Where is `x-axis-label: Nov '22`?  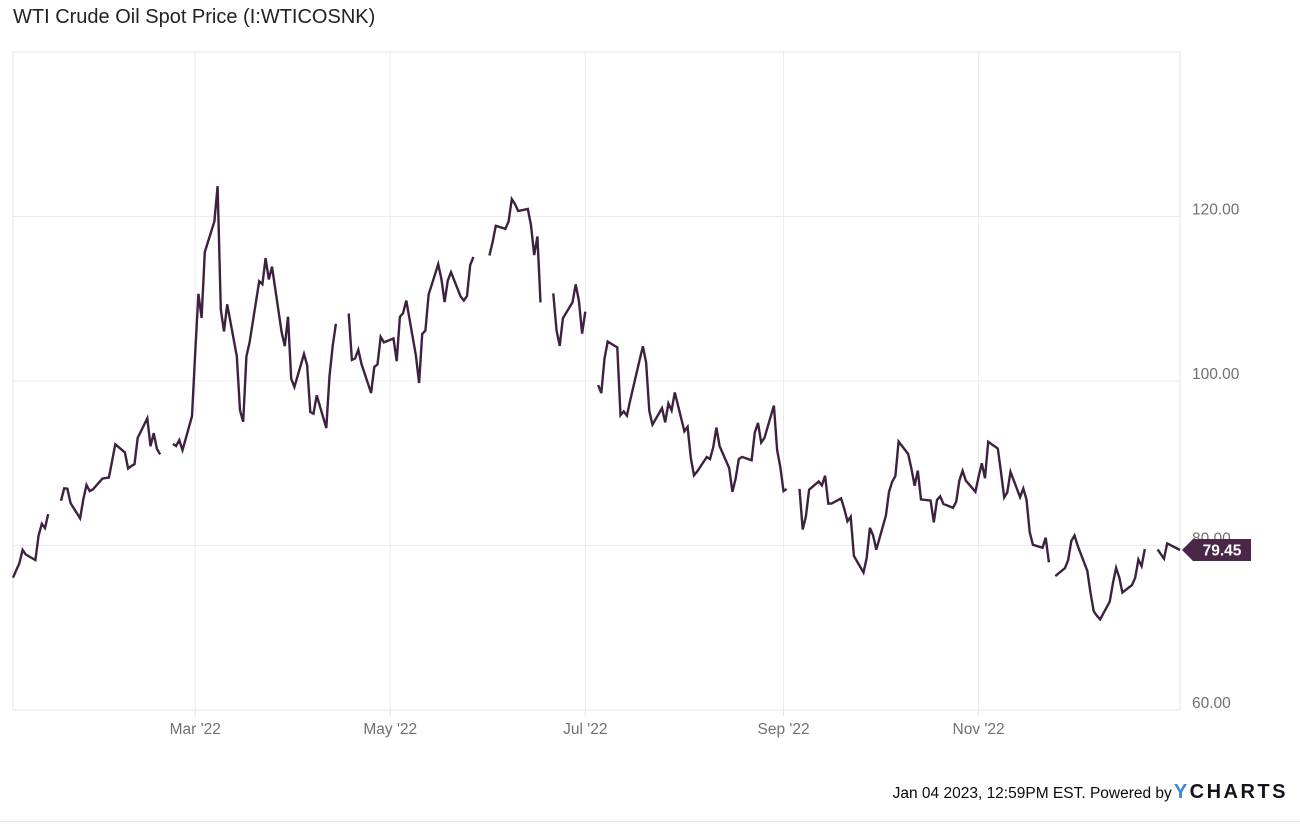 x-axis-label: Nov '22 is located at coordinates (979, 729).